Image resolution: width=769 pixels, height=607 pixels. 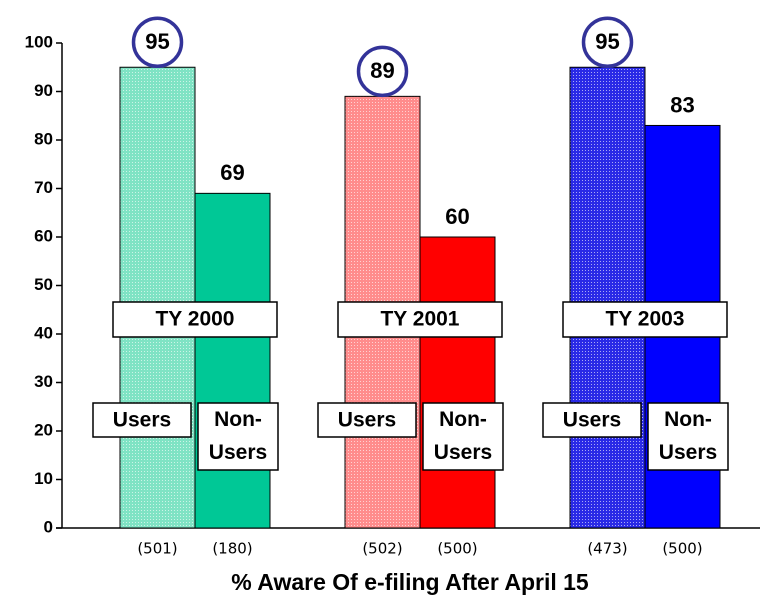 I want to click on sample-label: (180), so click(x=232, y=549).